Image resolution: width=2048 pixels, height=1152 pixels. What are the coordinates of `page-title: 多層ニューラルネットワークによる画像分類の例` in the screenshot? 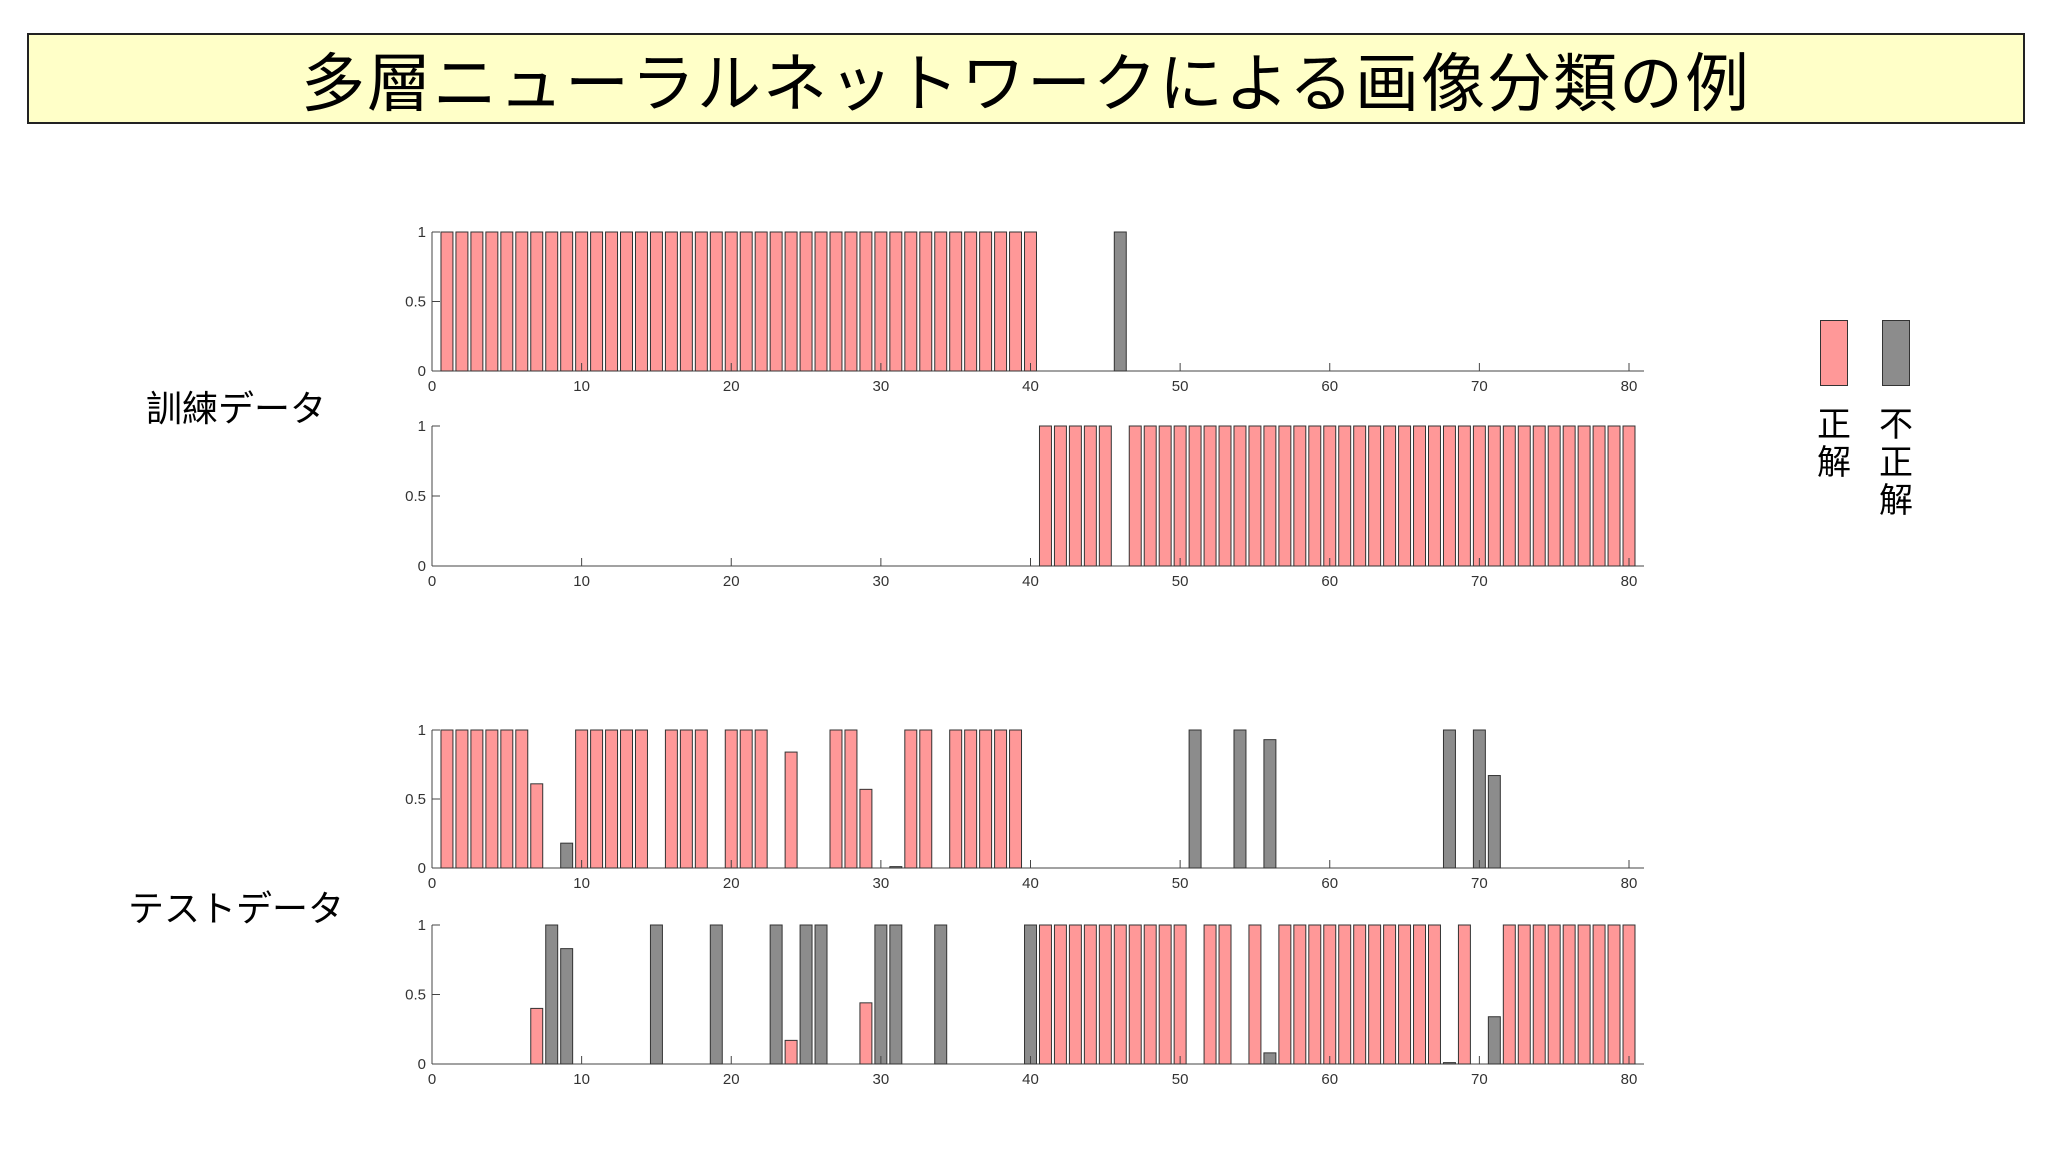 It's located at (1026, 84).